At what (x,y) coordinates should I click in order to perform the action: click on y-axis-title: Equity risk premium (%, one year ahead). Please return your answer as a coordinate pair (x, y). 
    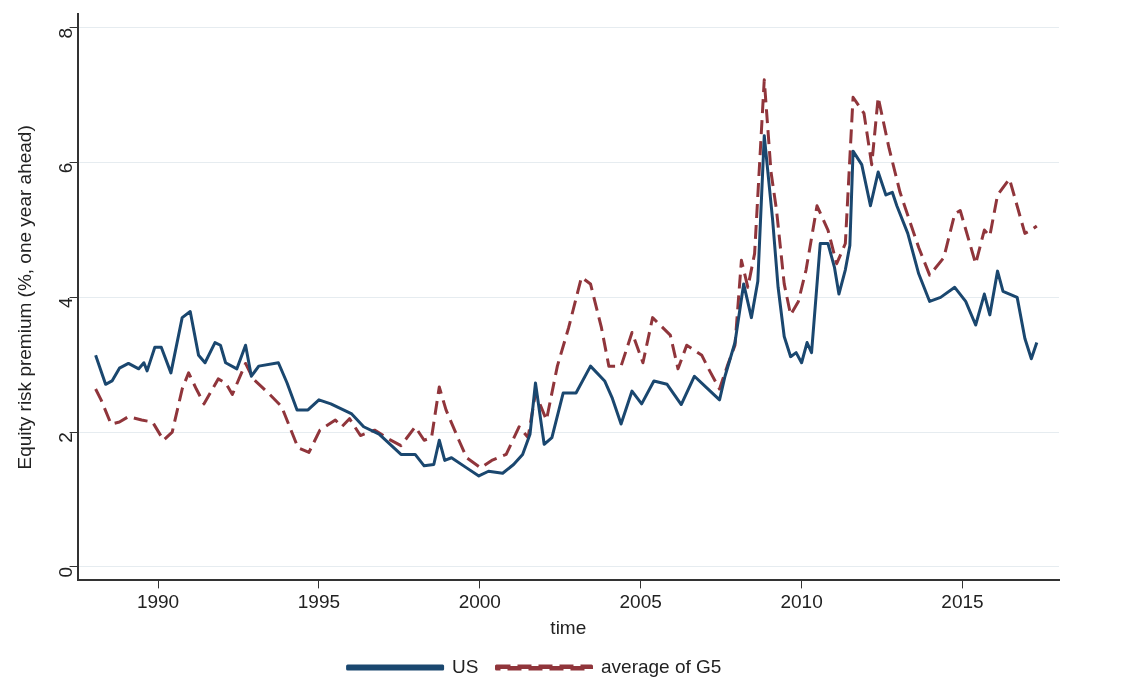
    Looking at the image, I should click on (24, 297).